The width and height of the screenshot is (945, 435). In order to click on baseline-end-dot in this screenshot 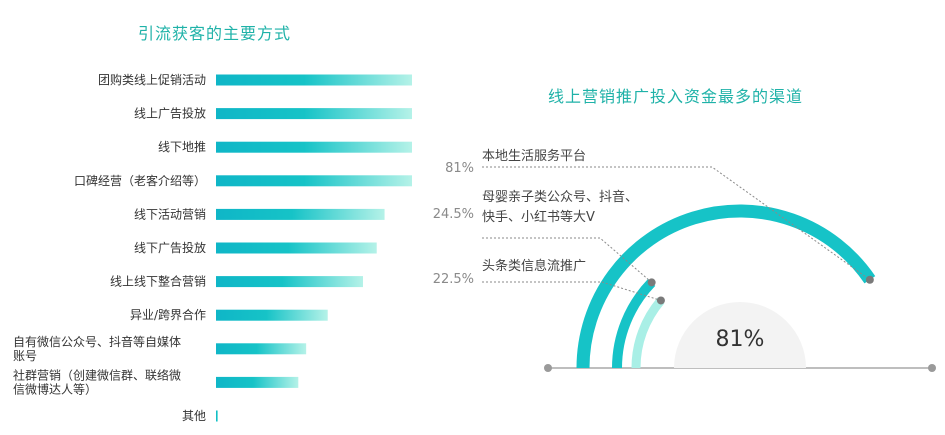, I will do `click(932, 368)`.